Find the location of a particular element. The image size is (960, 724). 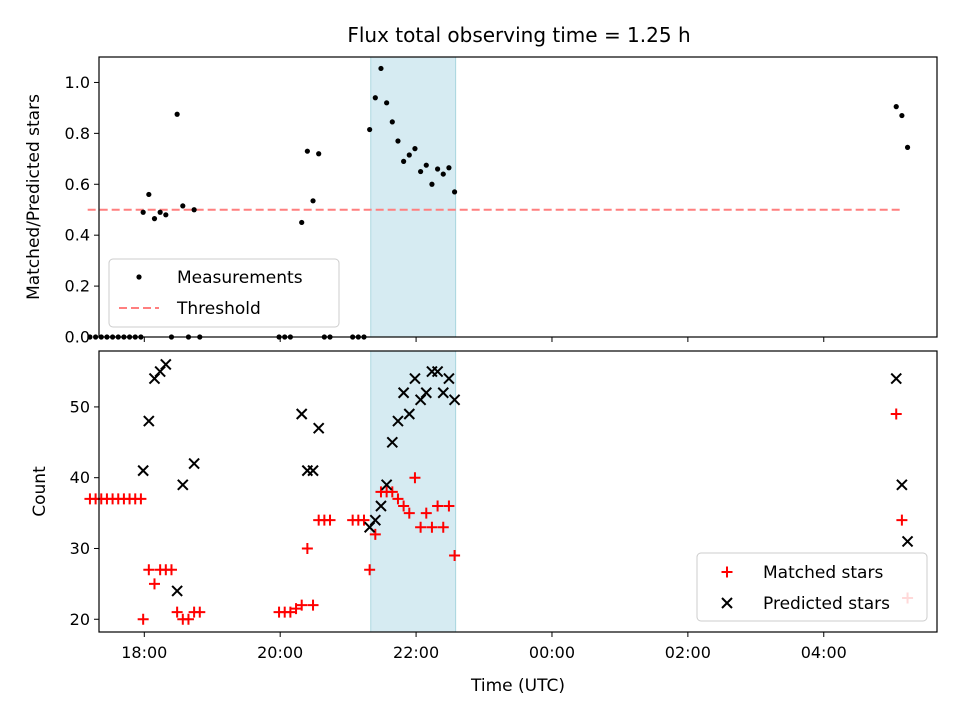

x-tick-label: 20:00 is located at coordinates (280, 652).